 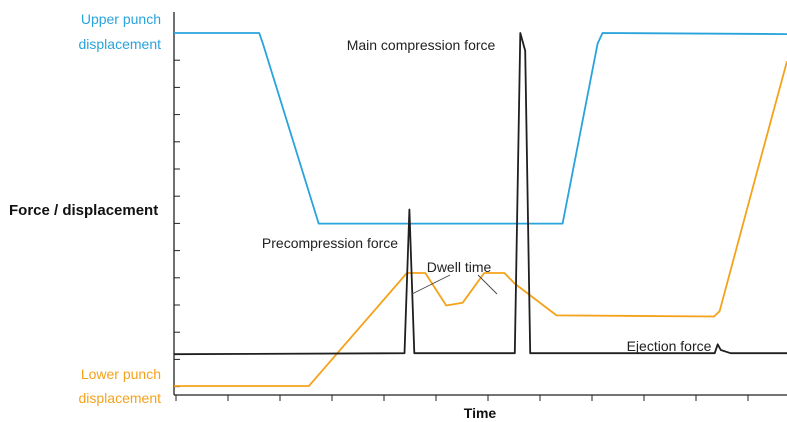 I want to click on y-axis-ticks, so click(x=177, y=210).